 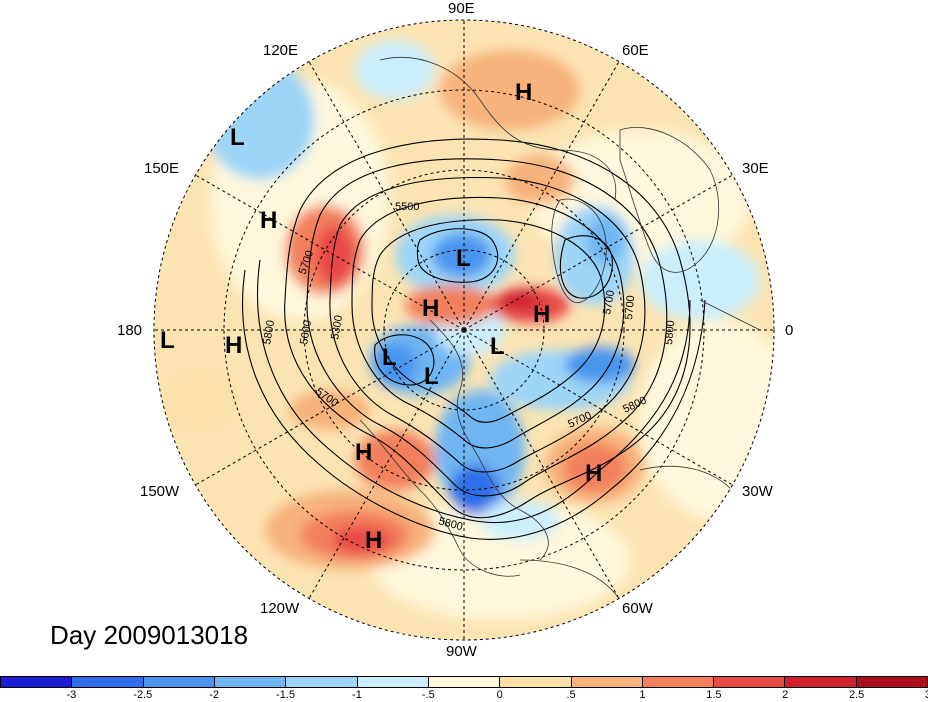 What do you see at coordinates (755, 168) in the screenshot?
I see `lon-label: 30E` at bounding box center [755, 168].